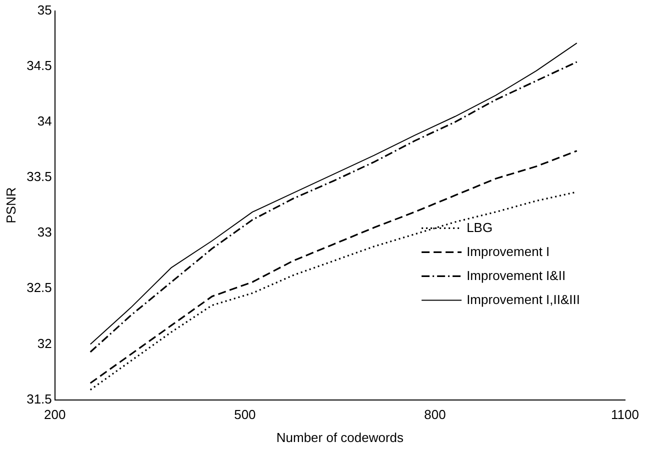  What do you see at coordinates (245, 414) in the screenshot?
I see `x-tick-label: 500` at bounding box center [245, 414].